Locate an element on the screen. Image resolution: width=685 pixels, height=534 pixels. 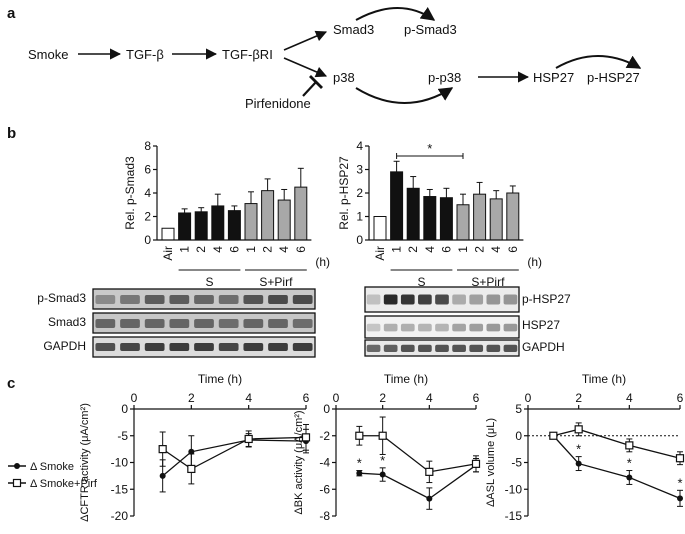
legend: Δ Smoke Δ Smoke+Pirf is located at coordinates (53, 475).